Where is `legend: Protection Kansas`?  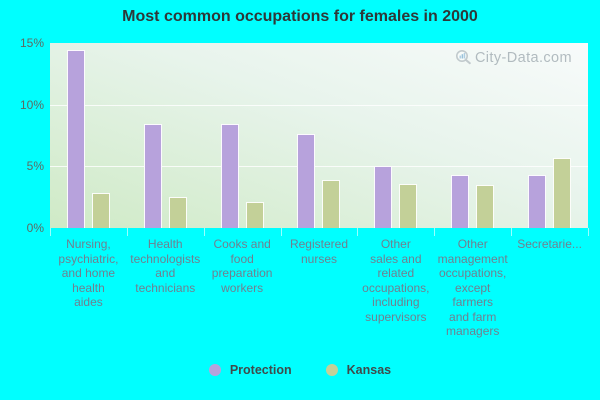 legend: Protection Kansas is located at coordinates (300, 370).